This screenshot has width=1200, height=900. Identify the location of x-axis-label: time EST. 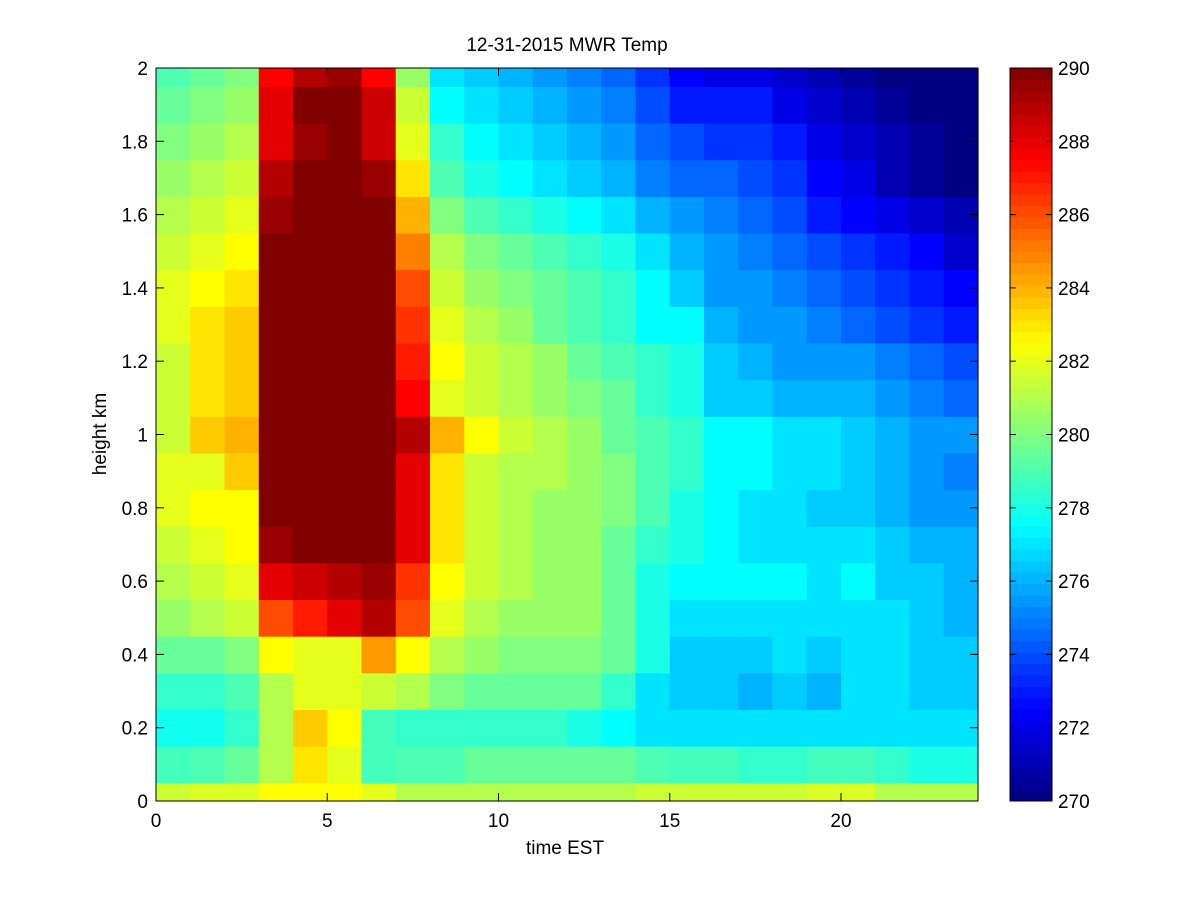
(565, 848).